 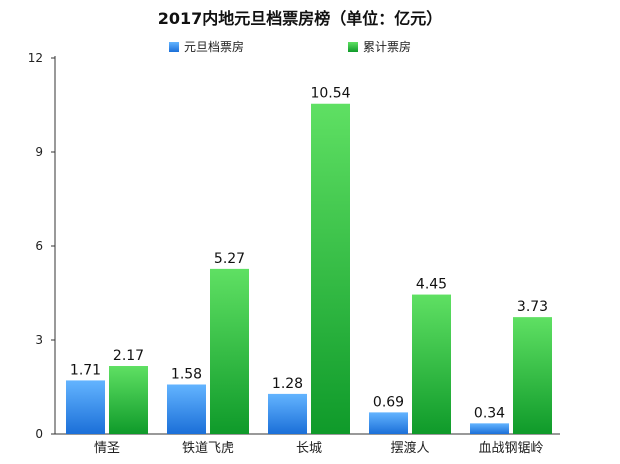 I want to click on legend-label-series-1: 元旦档票房, so click(x=214, y=46).